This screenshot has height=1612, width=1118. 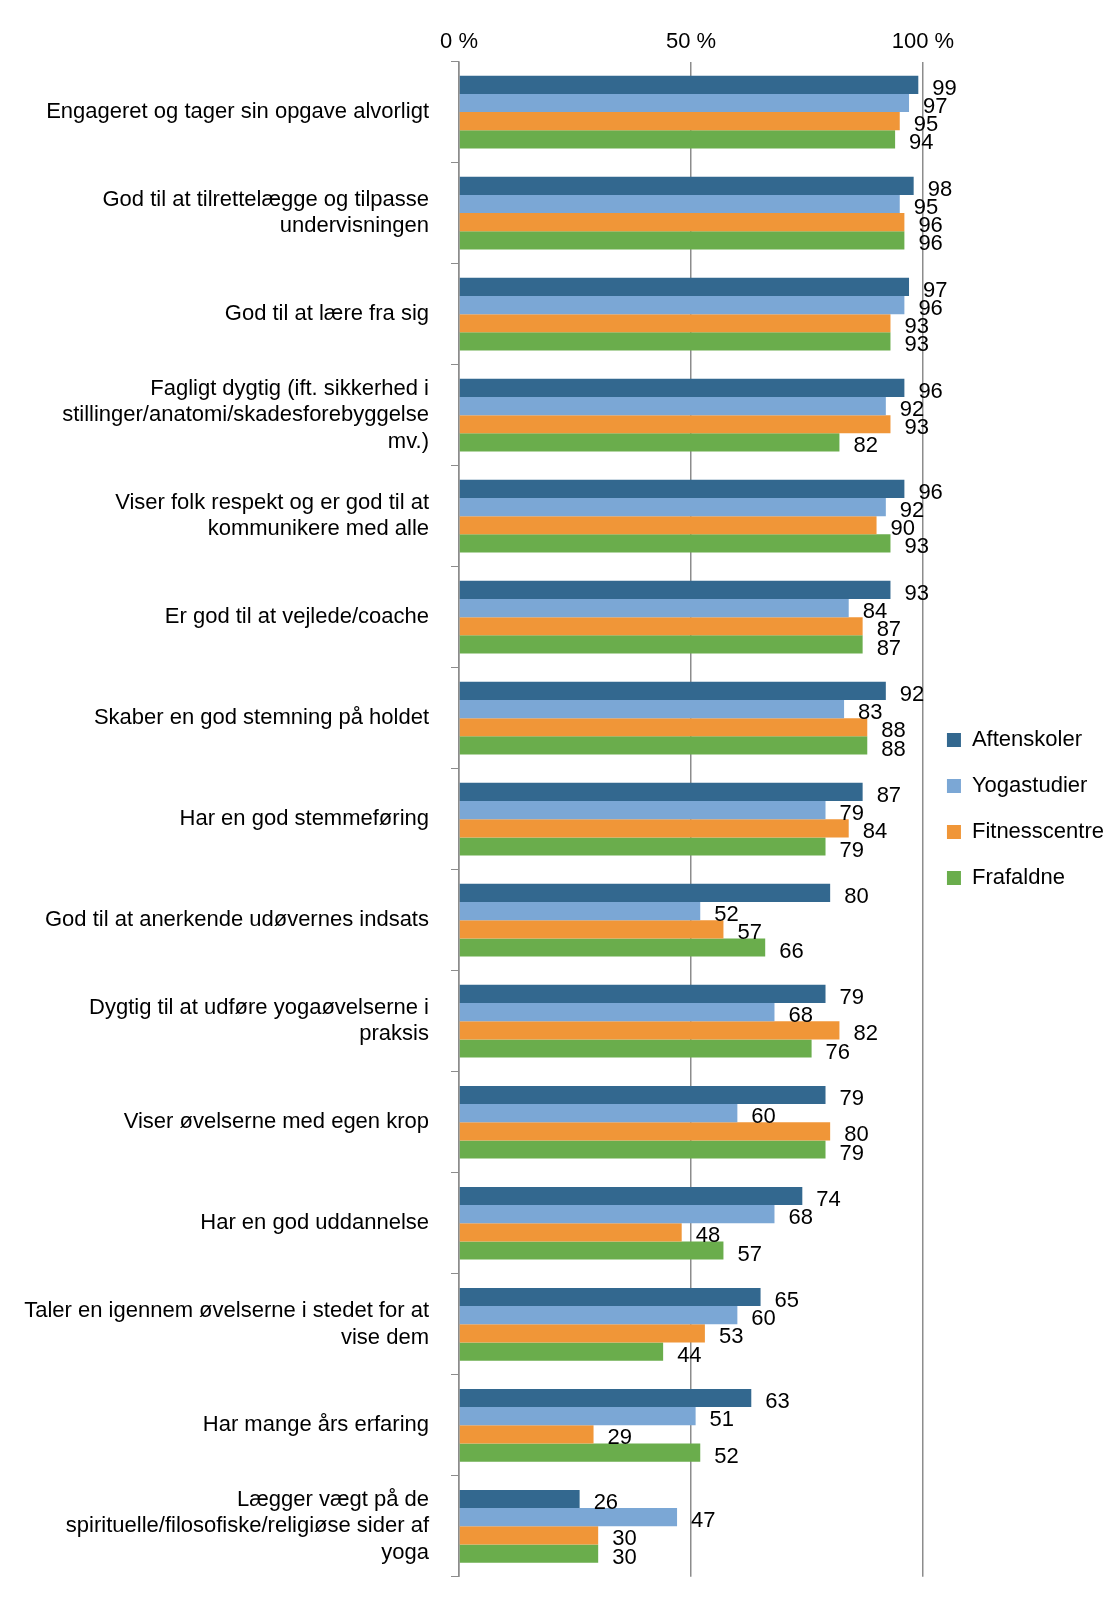 What do you see at coordinates (749, 932) in the screenshot?
I see `data-label: 57` at bounding box center [749, 932].